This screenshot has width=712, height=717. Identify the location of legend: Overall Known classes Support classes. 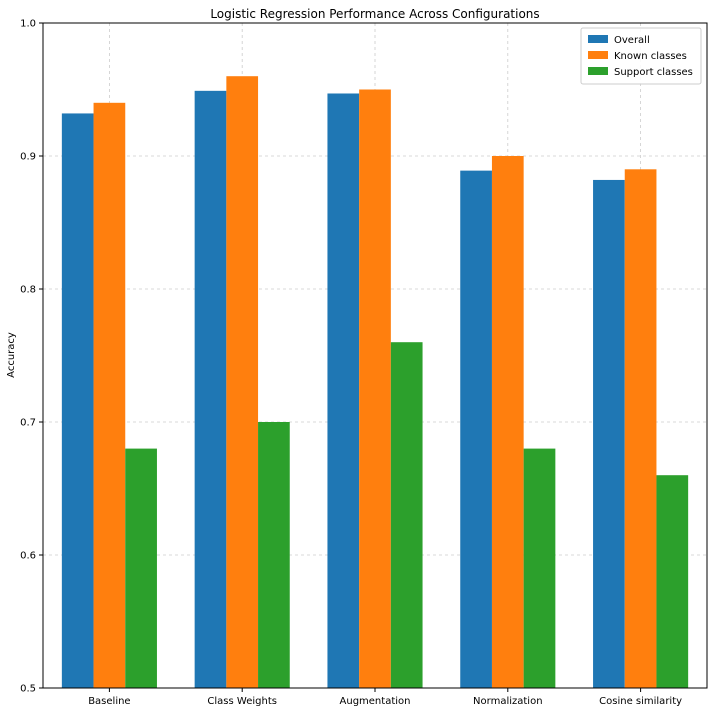
(641, 56).